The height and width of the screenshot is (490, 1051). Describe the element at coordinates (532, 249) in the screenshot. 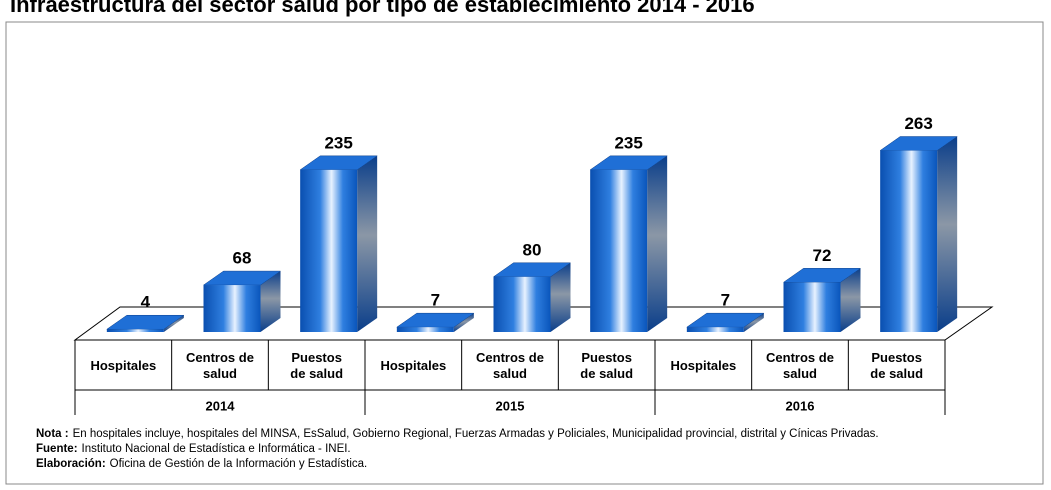

I see `data-label: 80` at that location.